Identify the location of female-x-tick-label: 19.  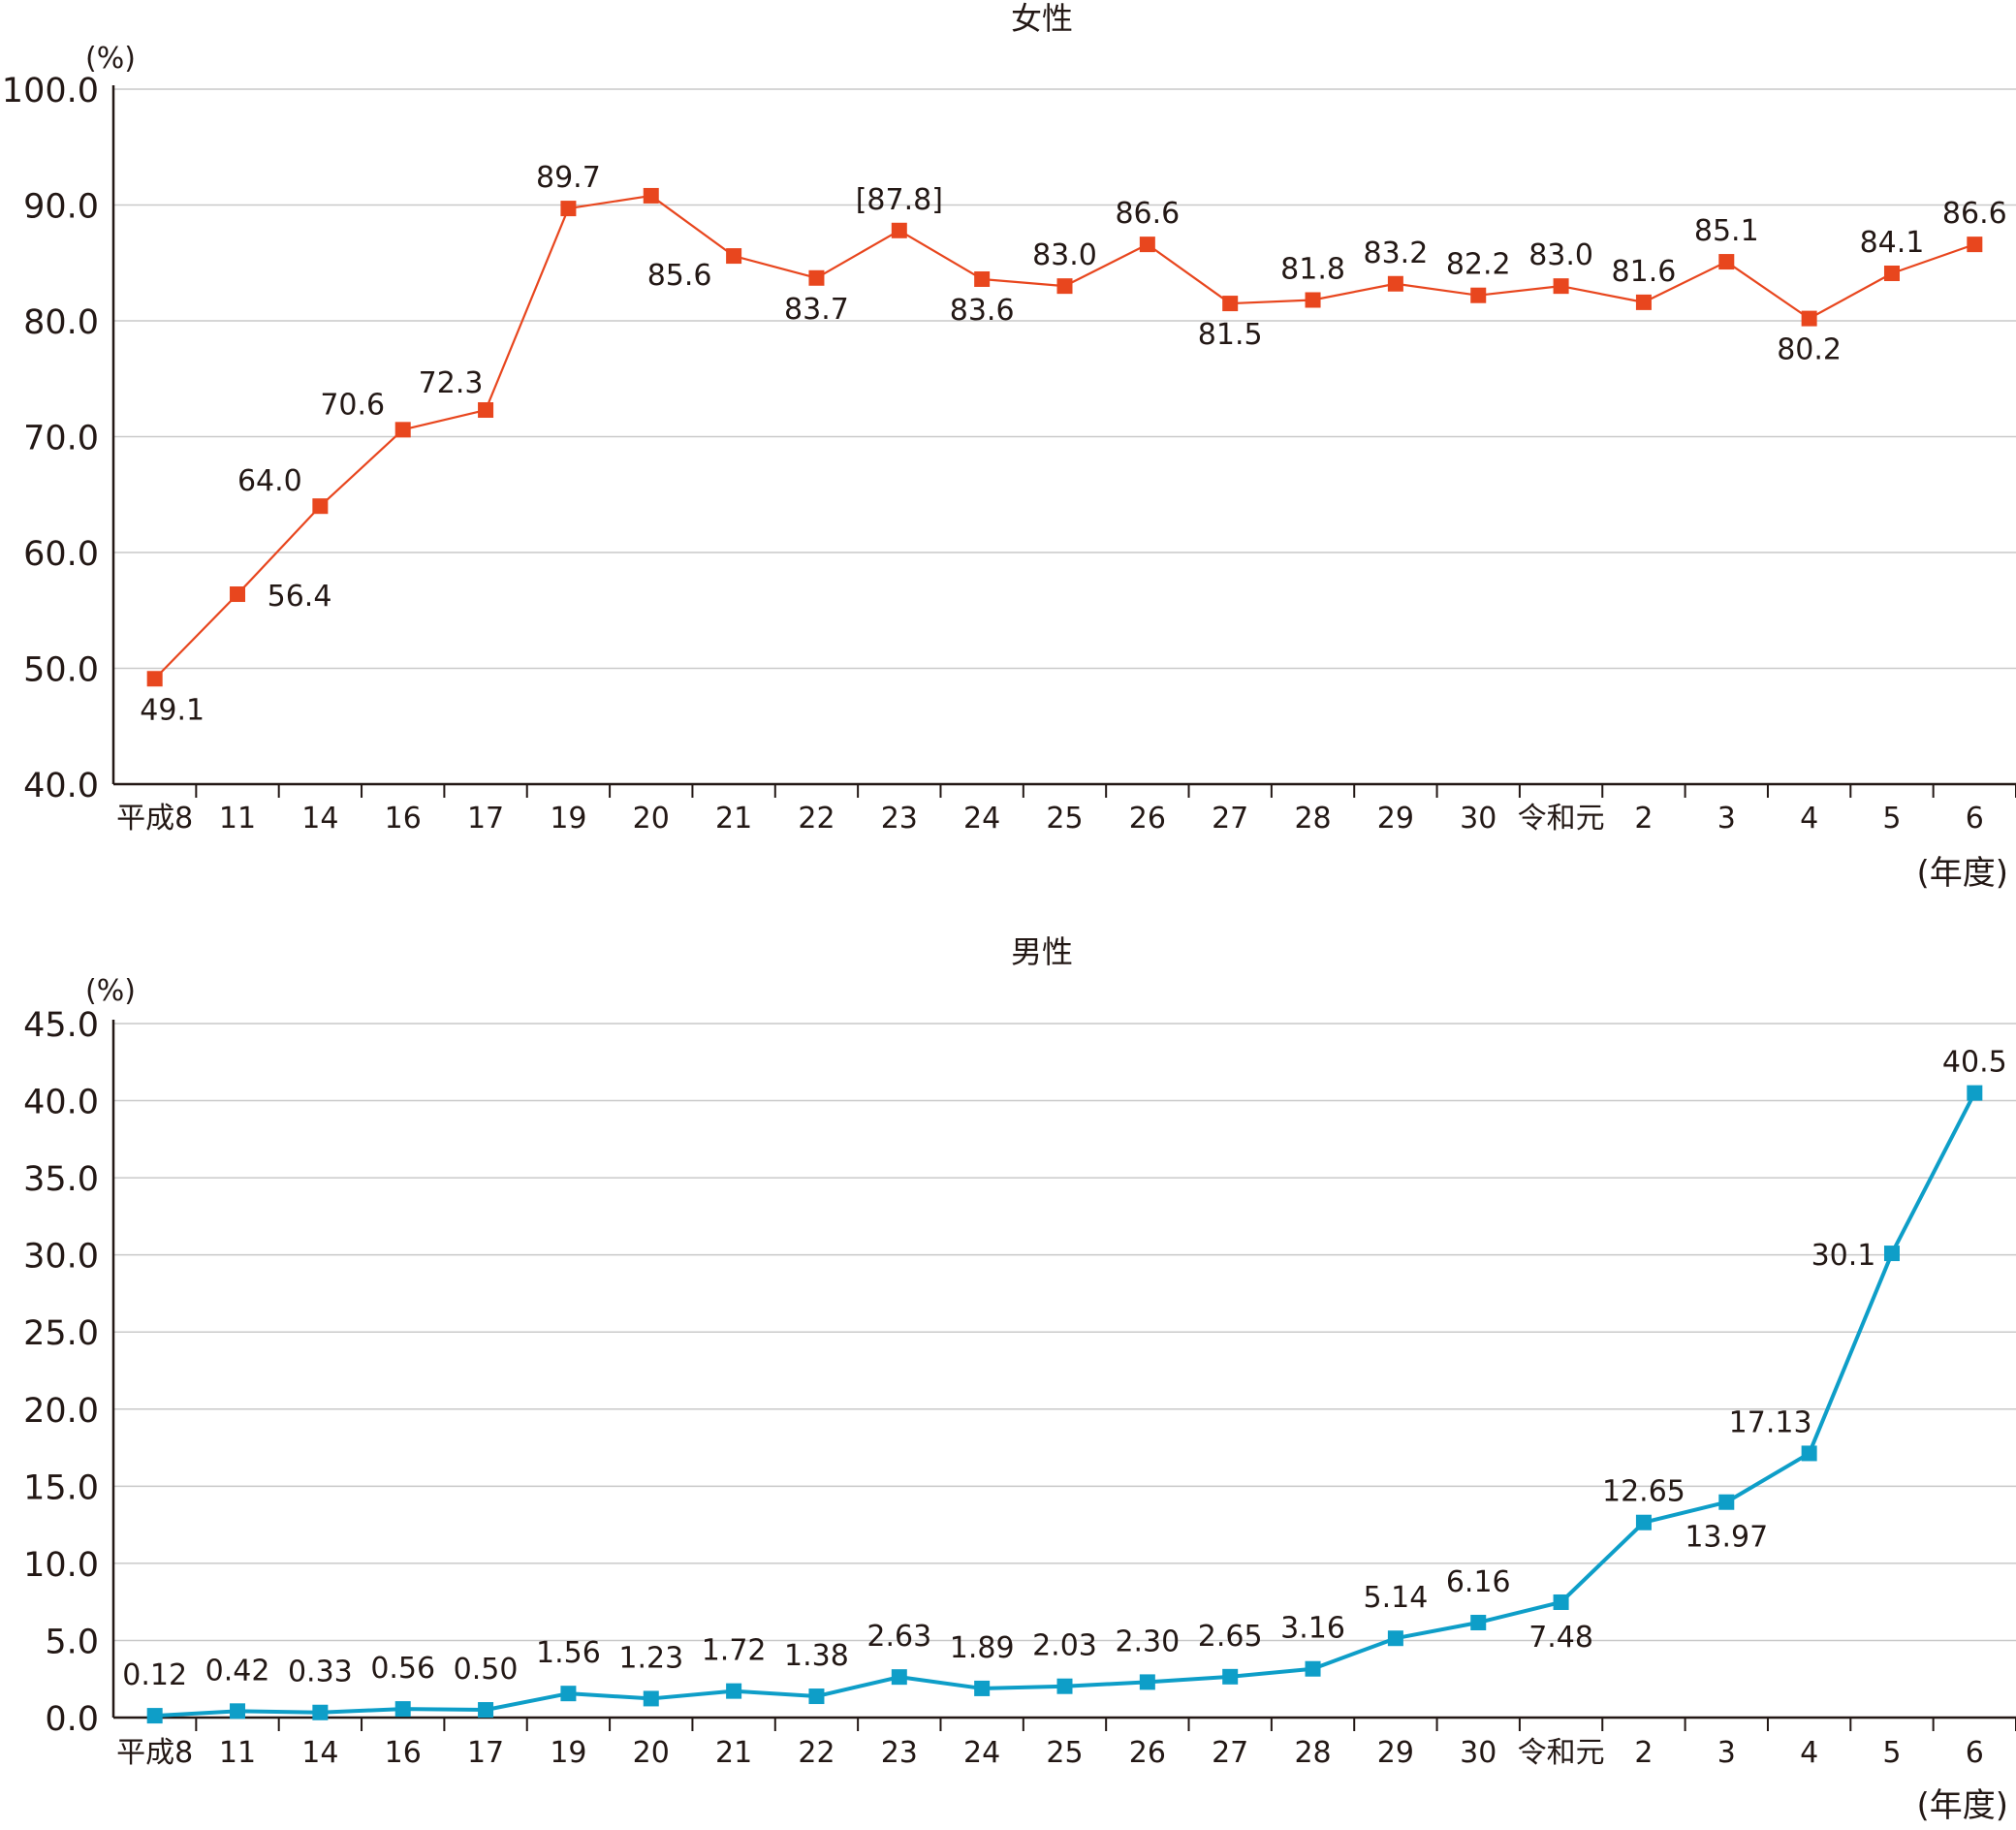
(568, 819).